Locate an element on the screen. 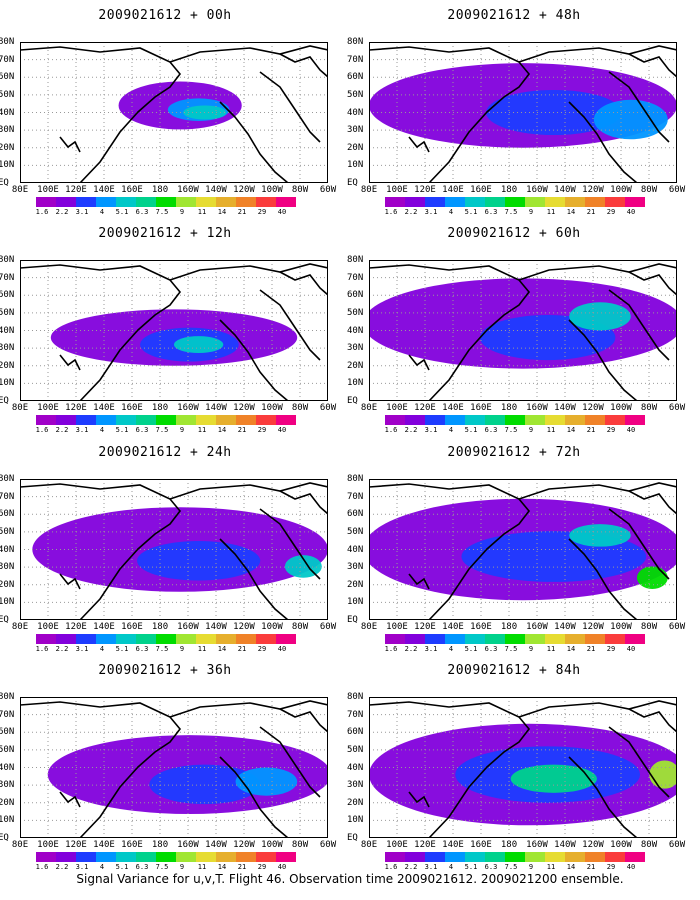 The height and width of the screenshot is (900, 700). panel-title: 2009021612 + 00h is located at coordinates (165, 15).